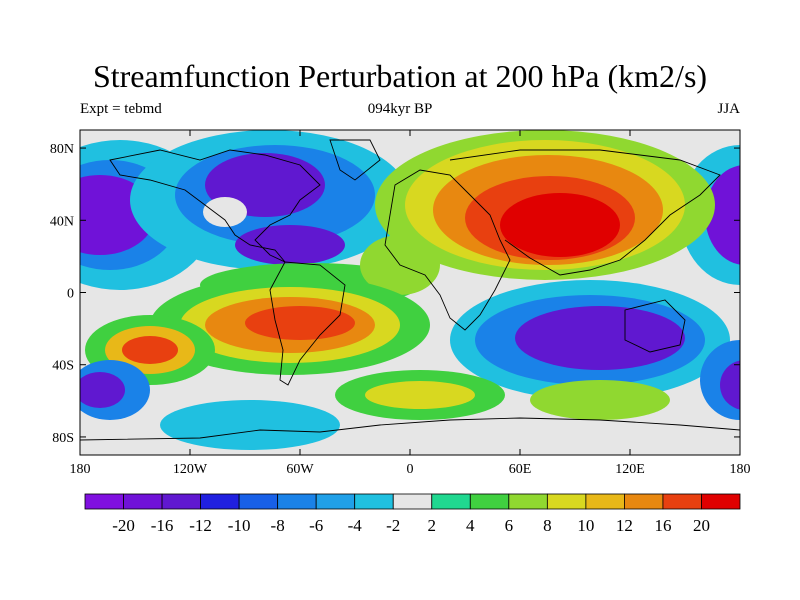 The width and height of the screenshot is (800, 600). What do you see at coordinates (300, 469) in the screenshot?
I see `x-tick-label: 60W` at bounding box center [300, 469].